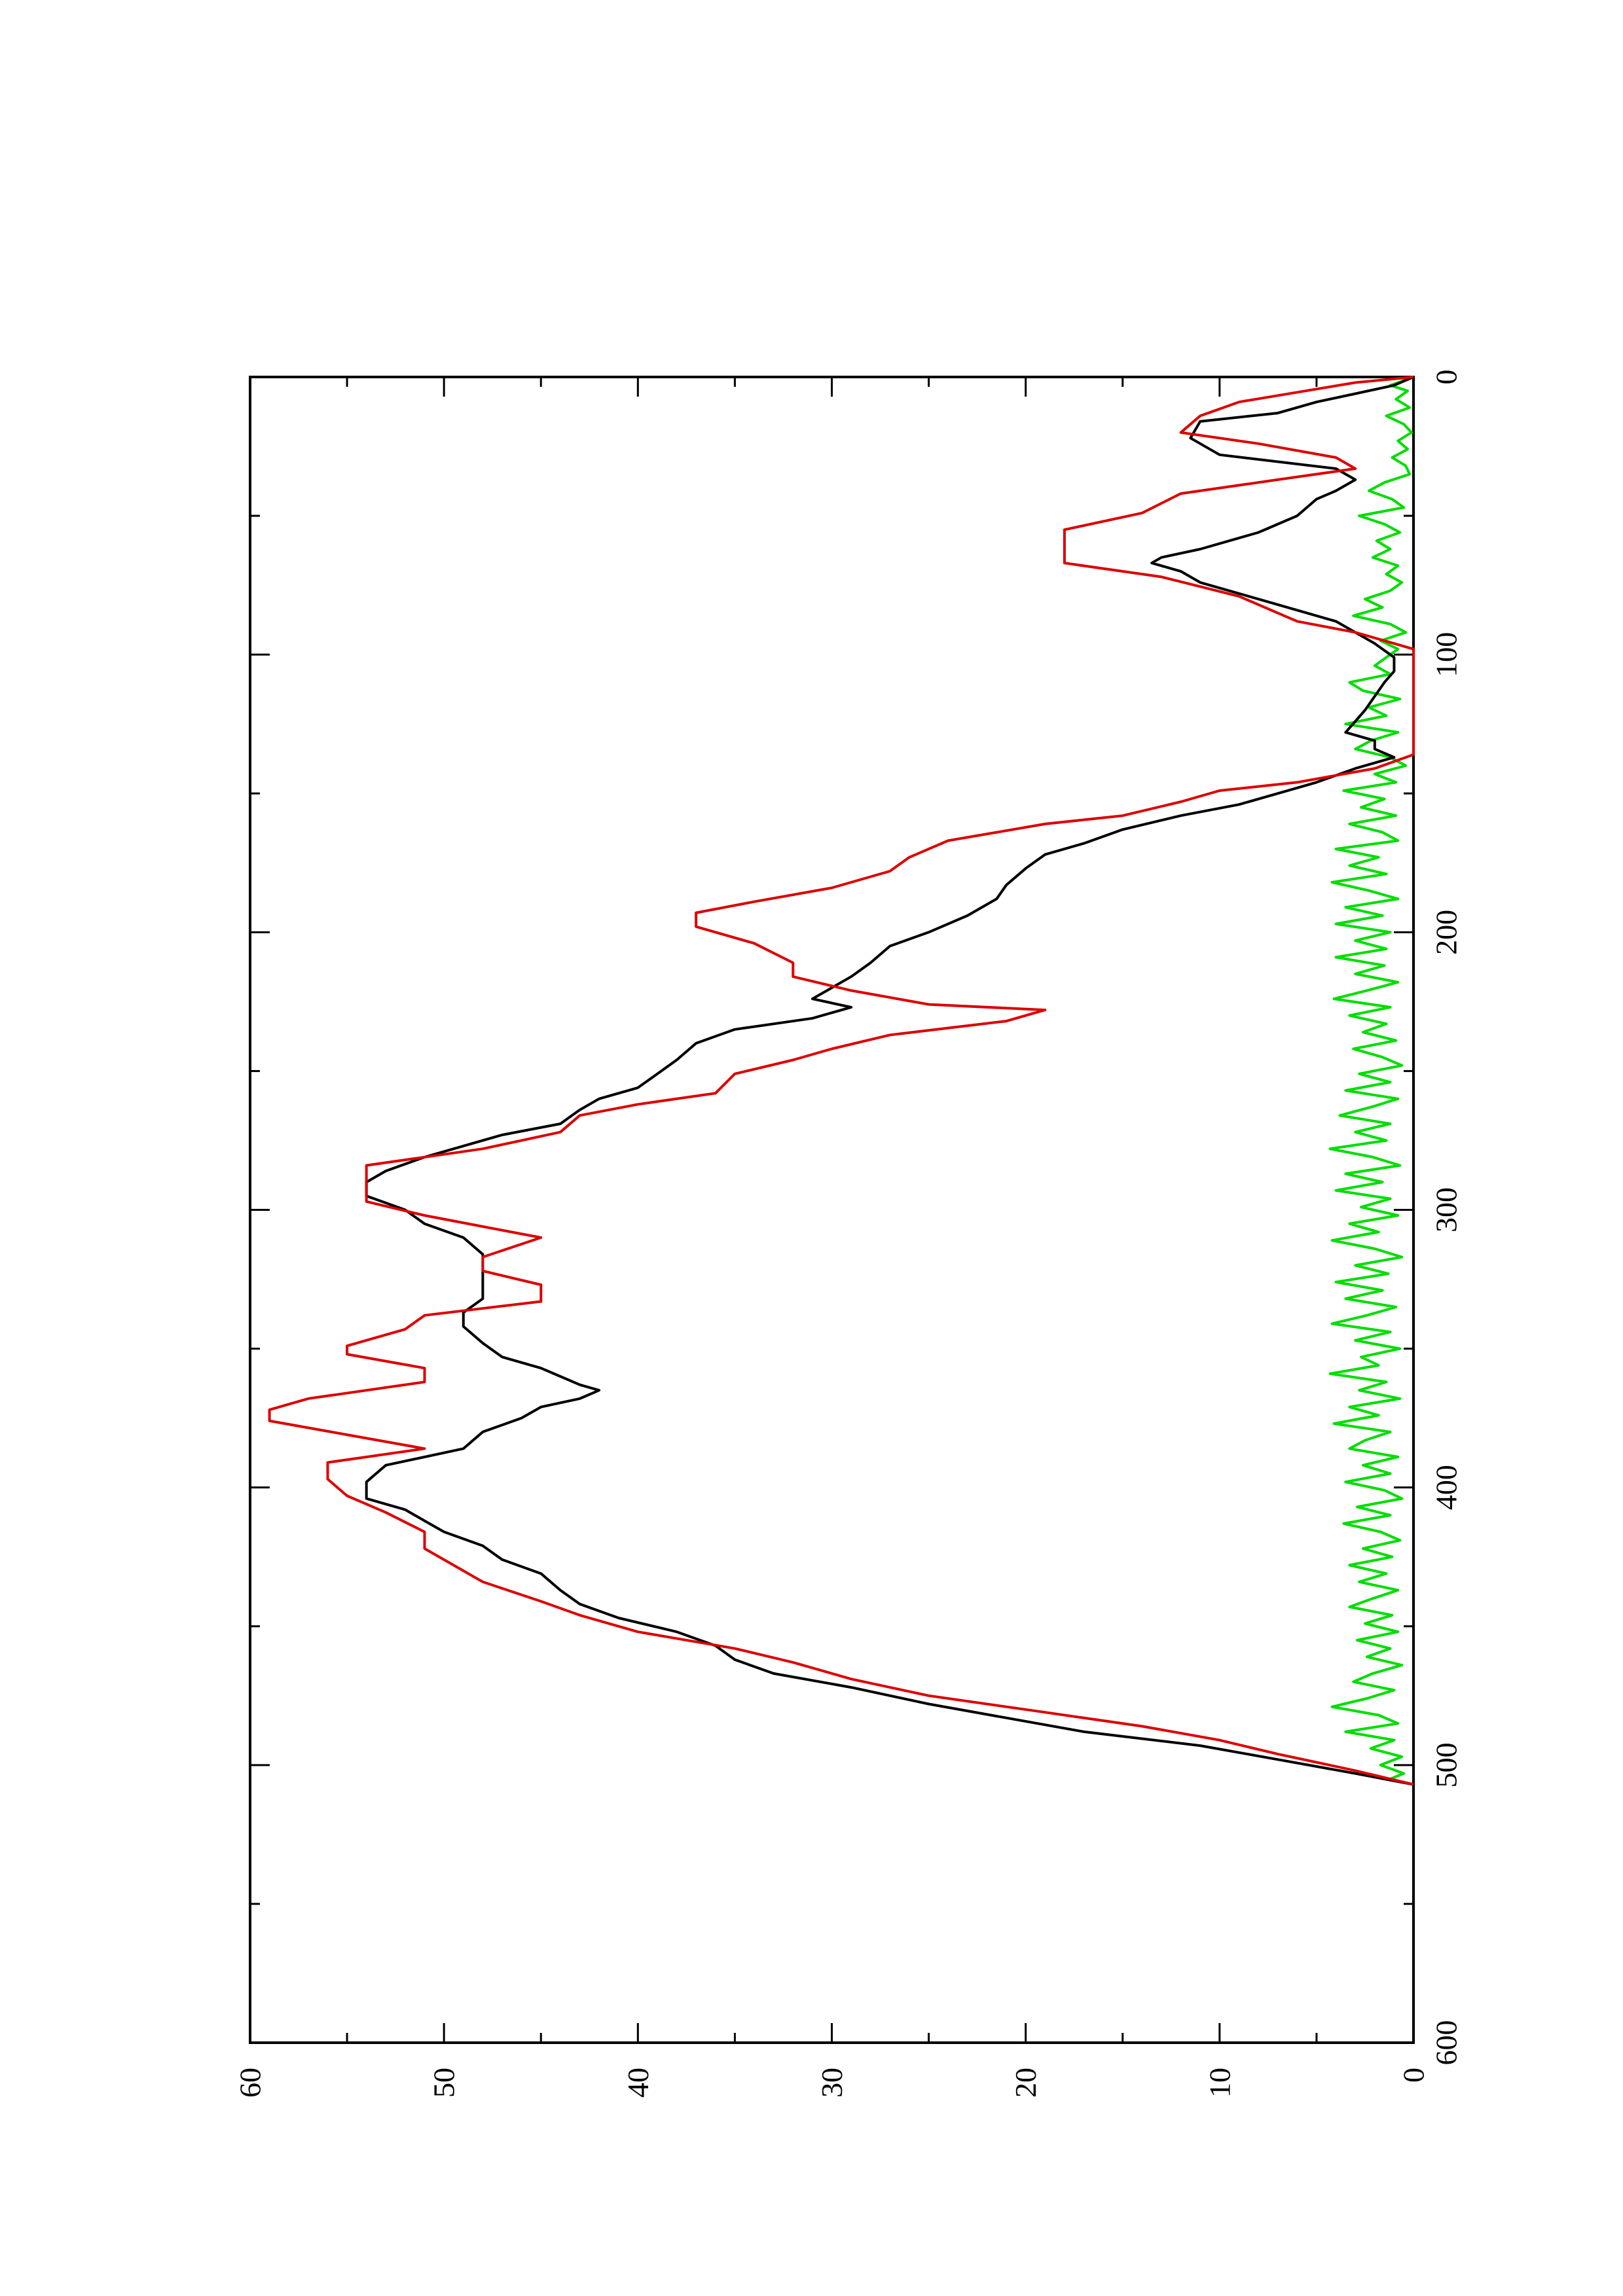  I want to click on x-tick-label: 500, so click(1446, 1764).